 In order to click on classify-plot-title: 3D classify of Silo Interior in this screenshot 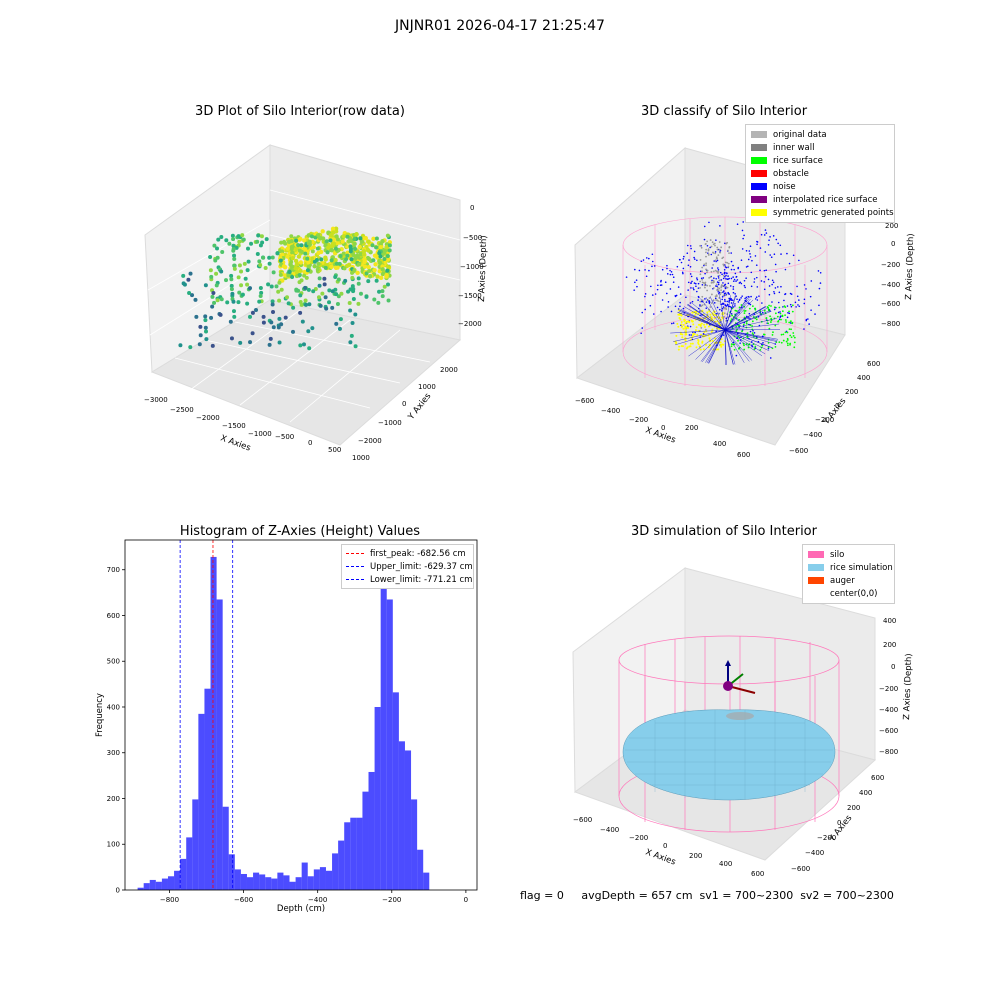, I will do `click(724, 111)`.